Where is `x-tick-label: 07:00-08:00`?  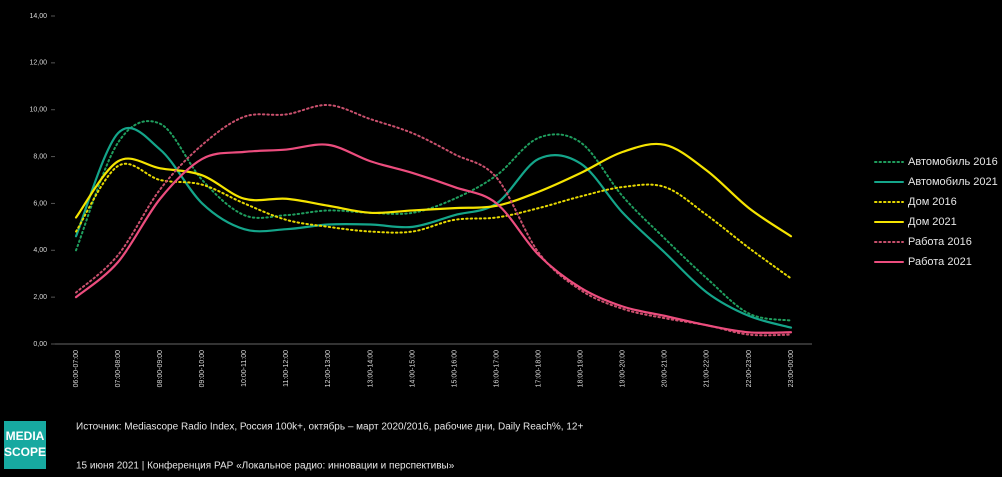 x-tick-label: 07:00-08:00 is located at coordinates (118, 368).